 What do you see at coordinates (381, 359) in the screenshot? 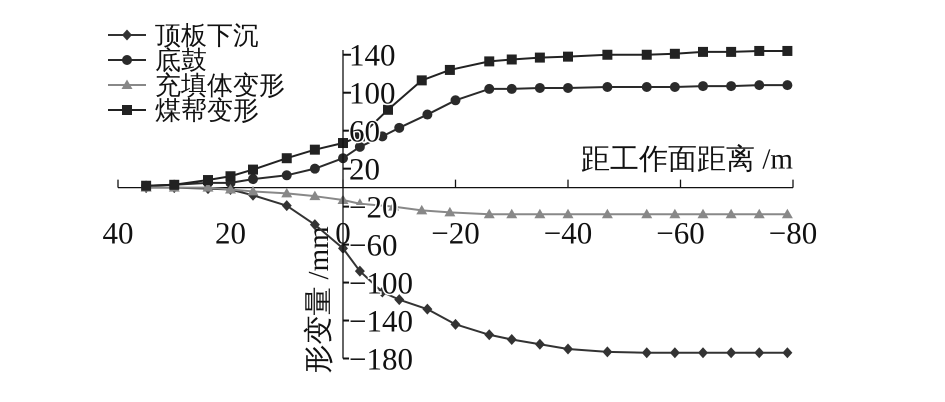
I see `y-tick-label: −180` at bounding box center [381, 359].